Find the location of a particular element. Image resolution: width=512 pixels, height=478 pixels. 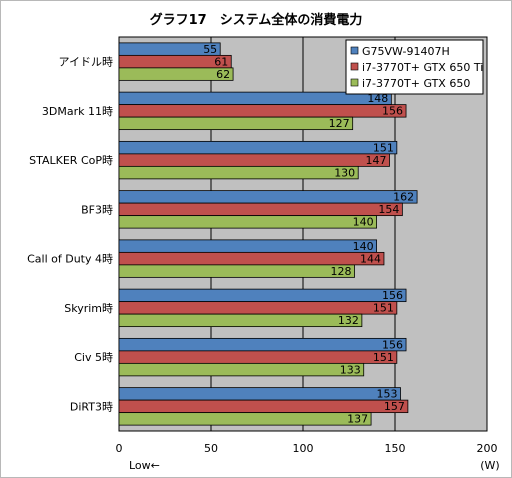

data-label-4-0: 140 is located at coordinates (363, 246).